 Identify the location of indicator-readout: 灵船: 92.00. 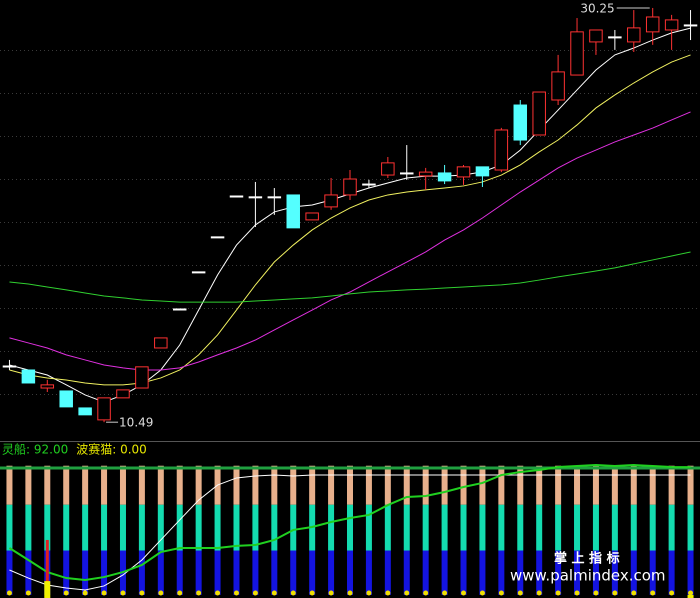
(35, 450).